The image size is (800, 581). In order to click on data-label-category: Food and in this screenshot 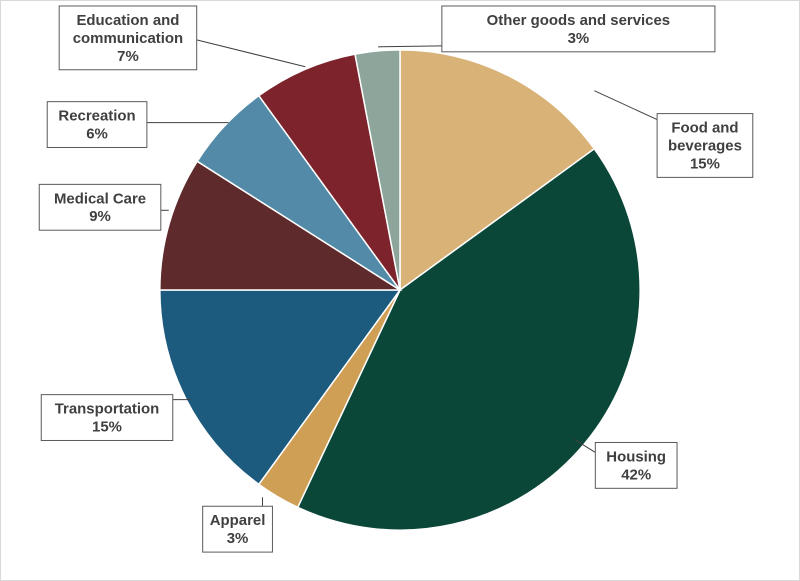, I will do `click(704, 128)`.